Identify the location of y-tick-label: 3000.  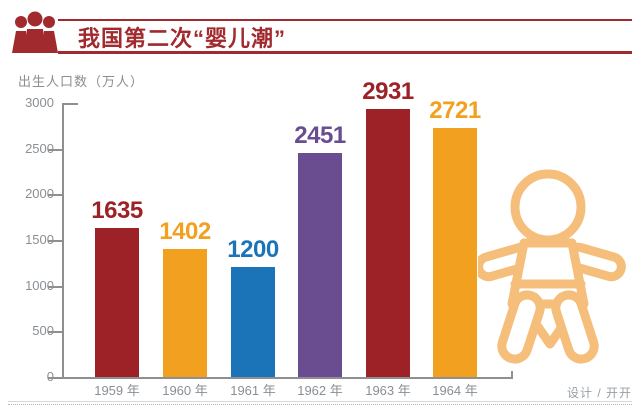
(39, 102).